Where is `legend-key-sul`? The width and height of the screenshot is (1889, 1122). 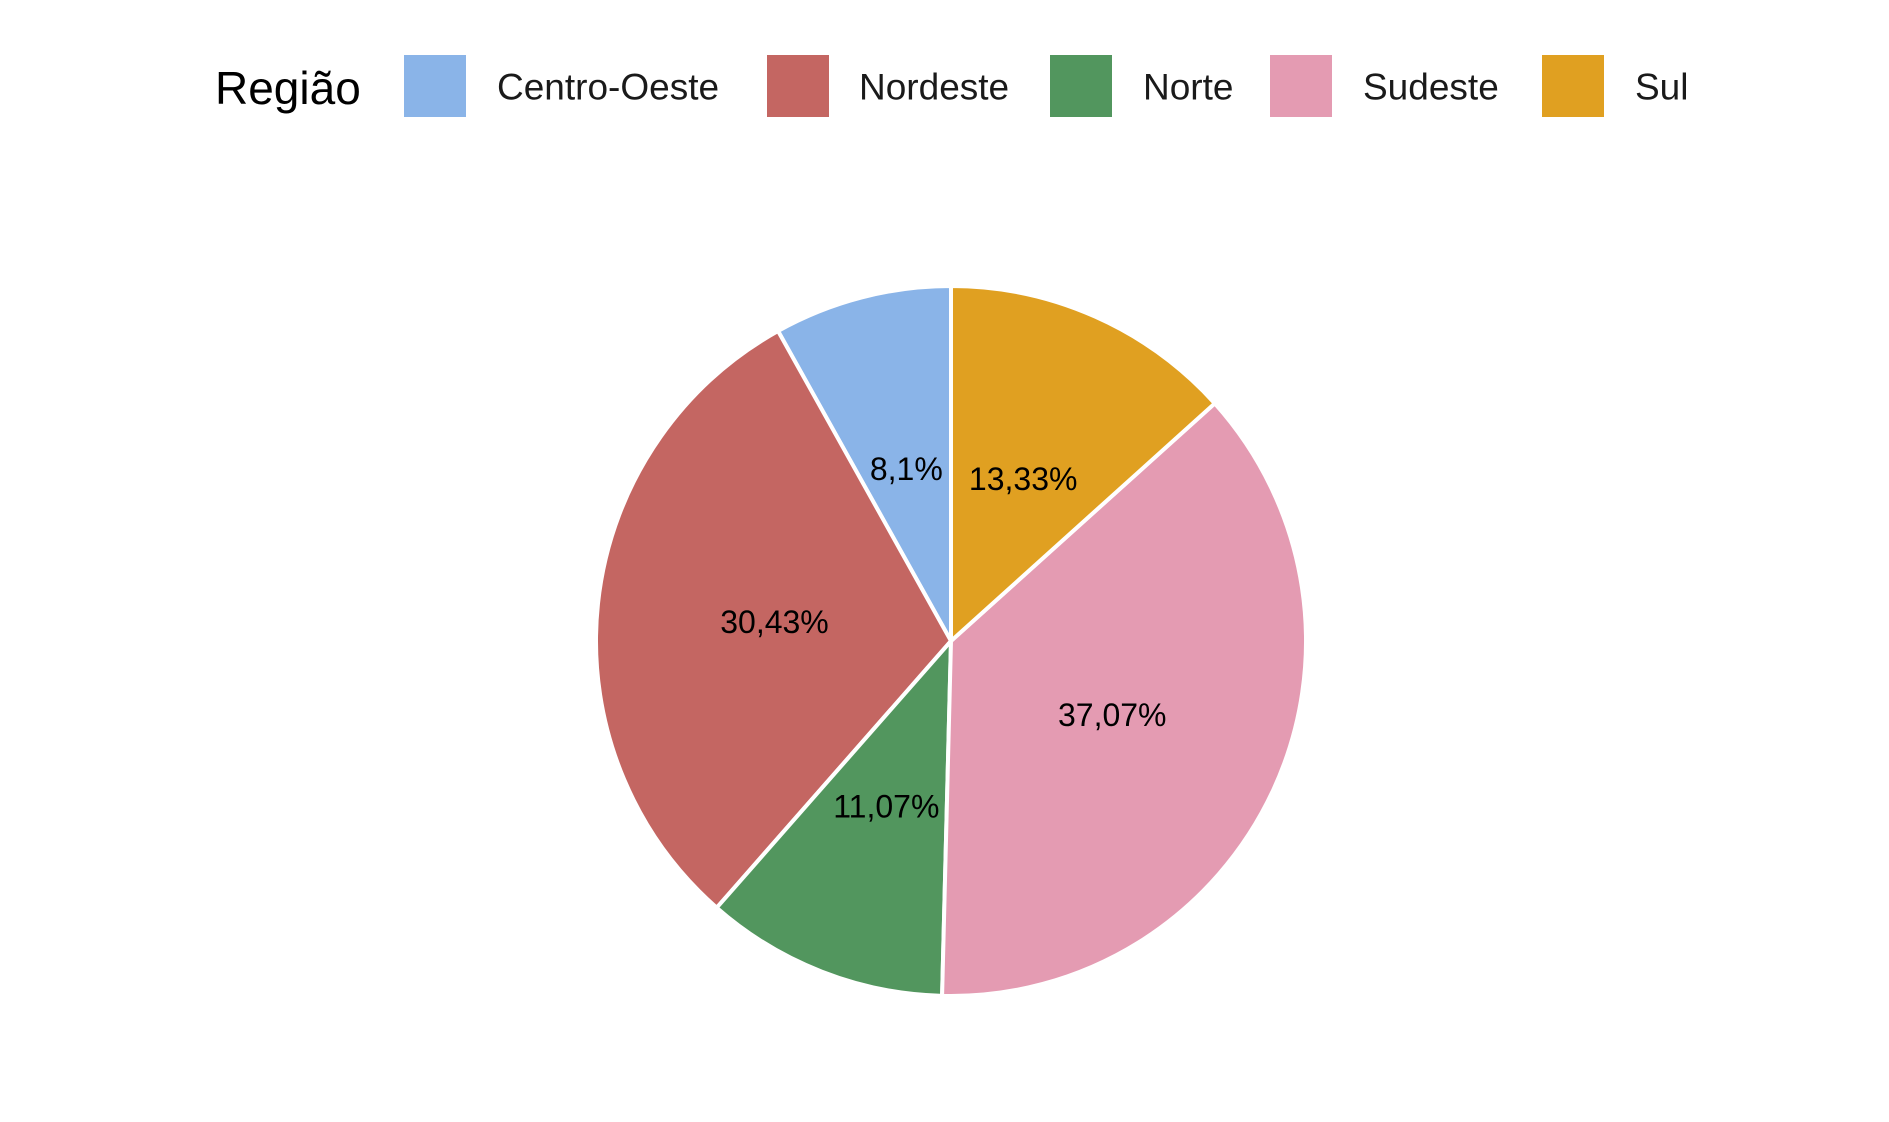
legend-key-sul is located at coordinates (1573, 86).